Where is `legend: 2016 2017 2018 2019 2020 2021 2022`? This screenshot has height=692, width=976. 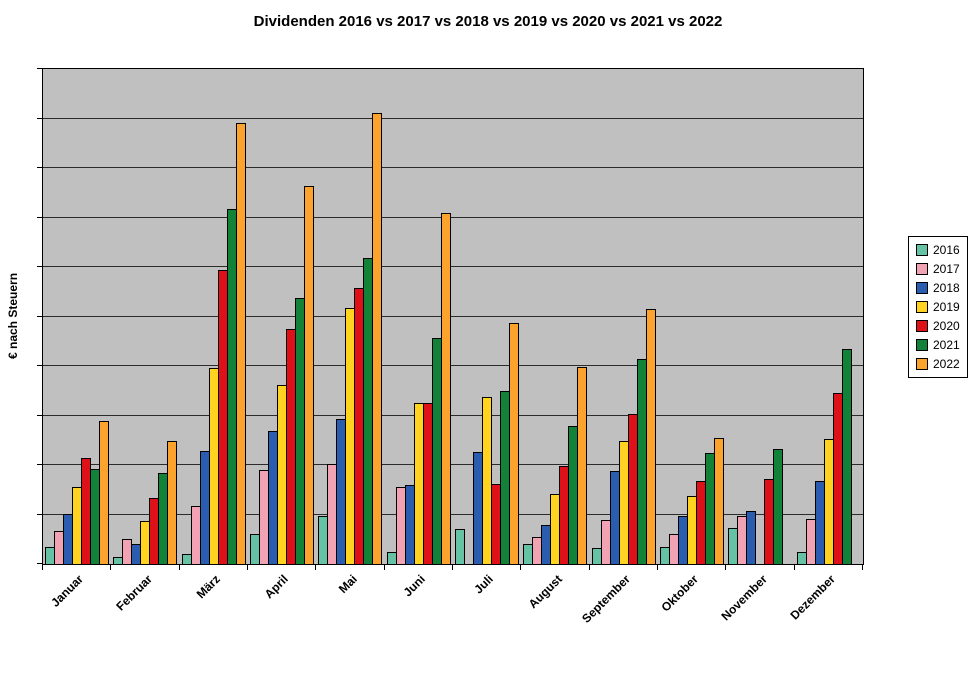
legend: 2016 2017 2018 2019 2020 2021 2022 is located at coordinates (938, 307).